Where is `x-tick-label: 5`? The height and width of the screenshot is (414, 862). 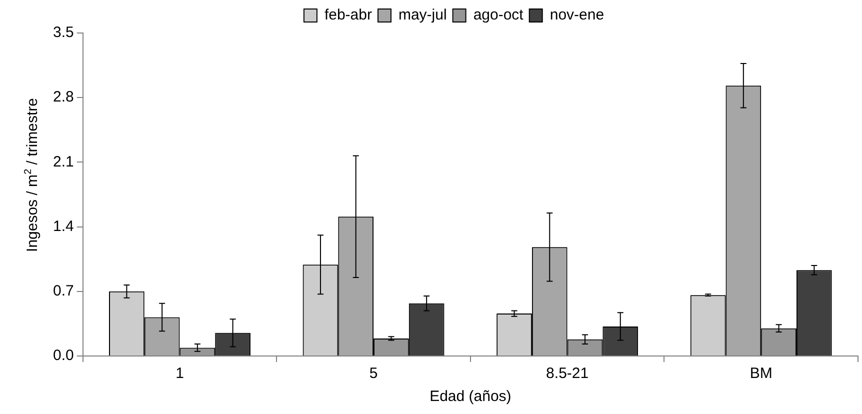
x-tick-label: 5 is located at coordinates (373, 373).